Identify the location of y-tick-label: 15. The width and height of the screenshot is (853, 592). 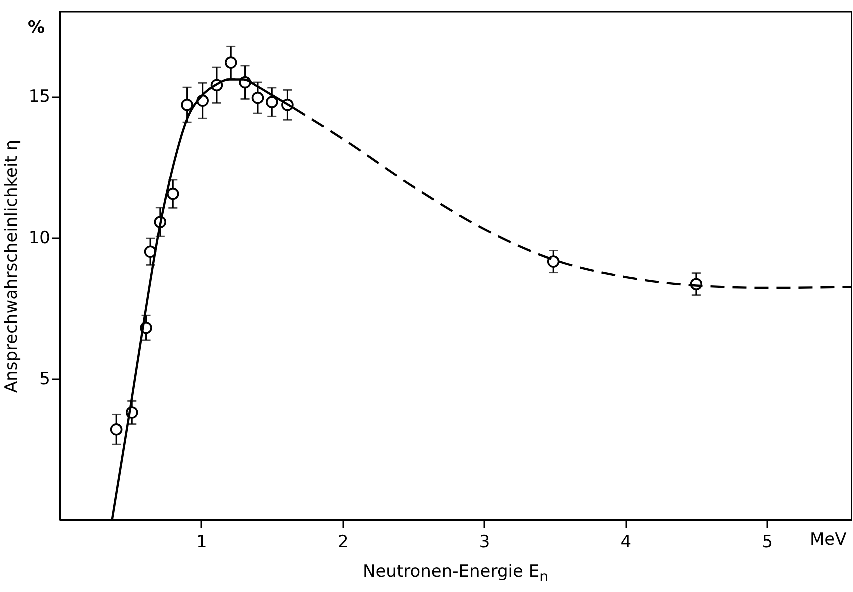
(39, 97).